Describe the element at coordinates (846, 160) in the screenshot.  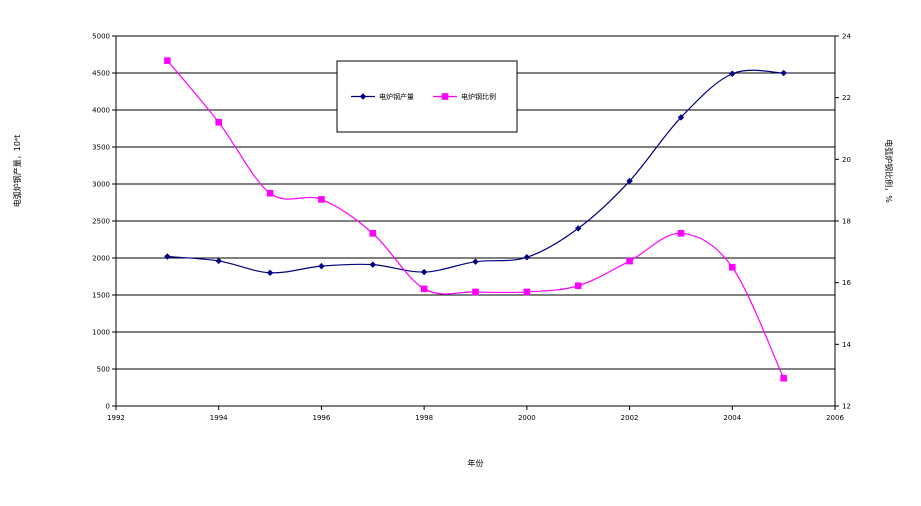
I see `right-y-tick-label: 20` at that location.